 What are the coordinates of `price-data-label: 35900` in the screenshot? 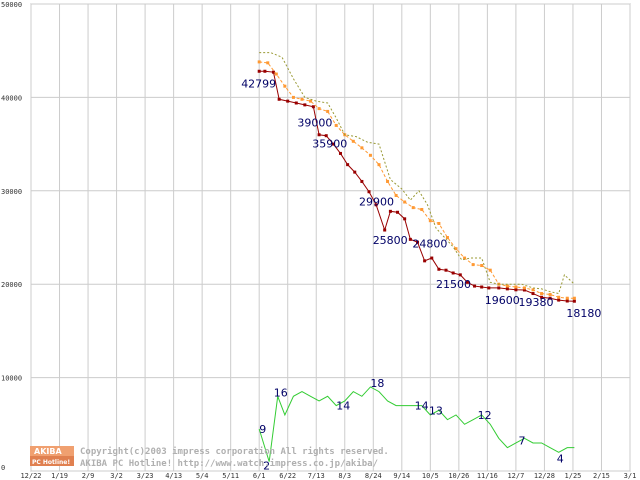 It's located at (329, 144).